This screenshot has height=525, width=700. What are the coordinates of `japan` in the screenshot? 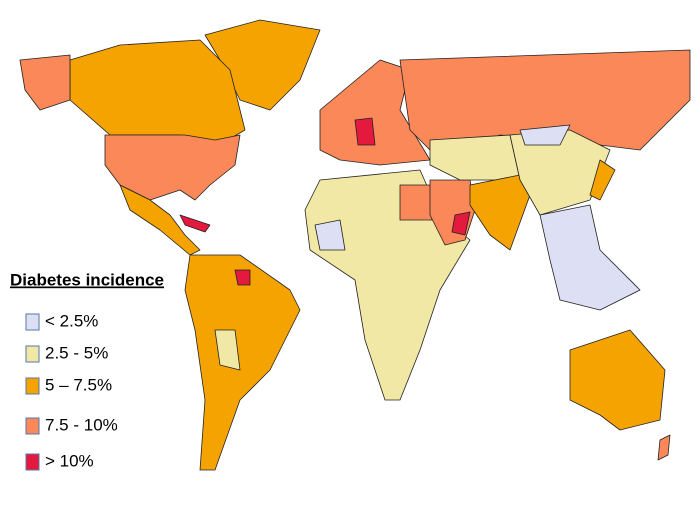 It's located at (602, 180).